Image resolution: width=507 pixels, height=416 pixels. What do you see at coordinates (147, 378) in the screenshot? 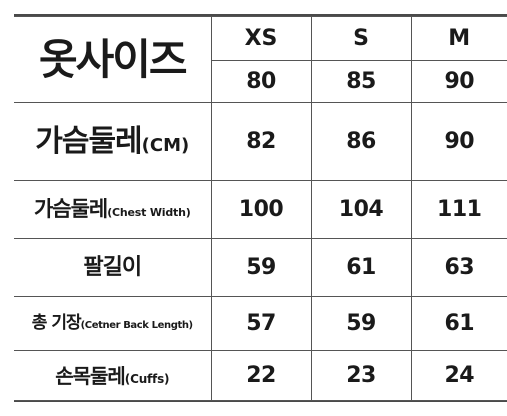
I see `row-label-unit: (Cuffs)` at bounding box center [147, 378].